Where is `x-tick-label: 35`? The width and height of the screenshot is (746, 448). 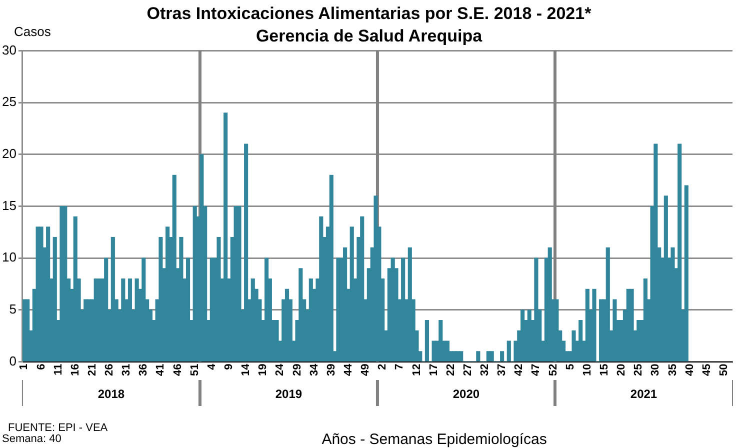
x-tick-label: 35 is located at coordinates (672, 370).